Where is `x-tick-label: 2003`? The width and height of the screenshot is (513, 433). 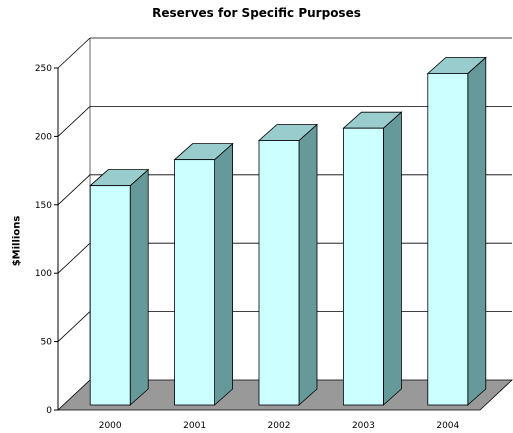
x-tick-label: 2003 is located at coordinates (363, 426).